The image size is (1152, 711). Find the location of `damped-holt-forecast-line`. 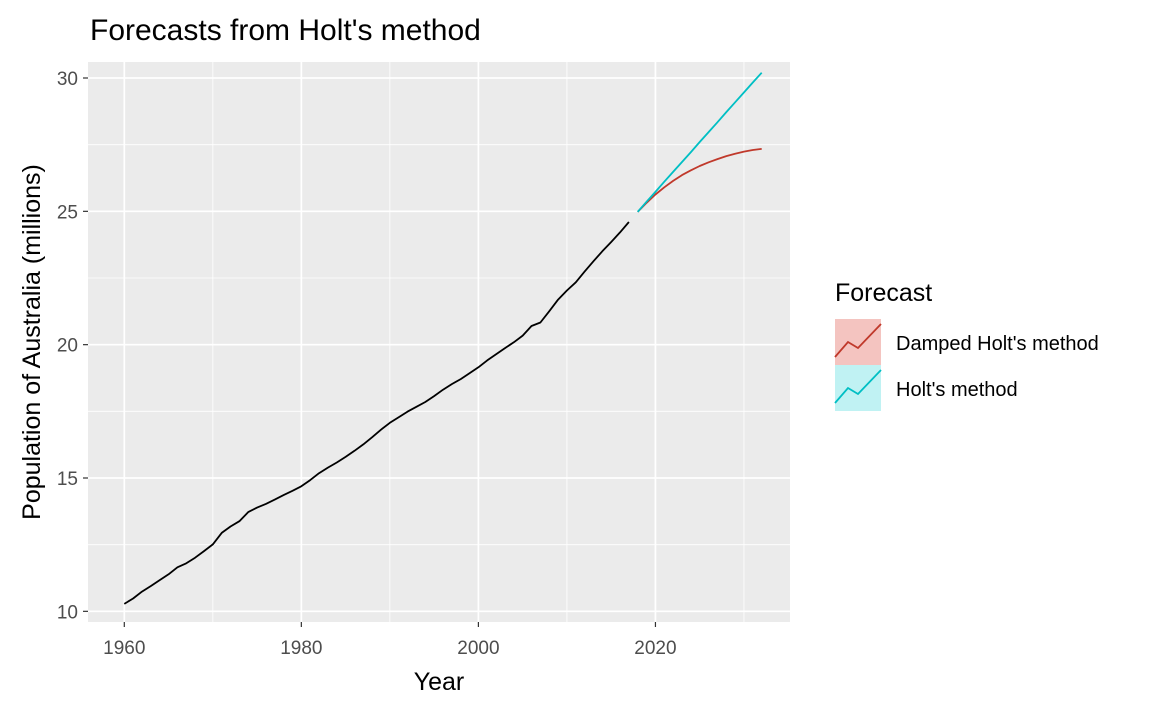

damped-holt-forecast-line is located at coordinates (699, 180).